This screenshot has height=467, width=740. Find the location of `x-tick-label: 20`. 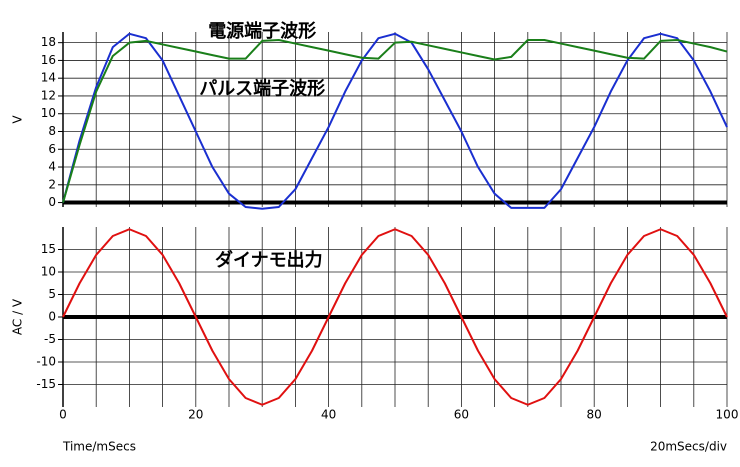

x-tick-label: 20 is located at coordinates (195, 415).